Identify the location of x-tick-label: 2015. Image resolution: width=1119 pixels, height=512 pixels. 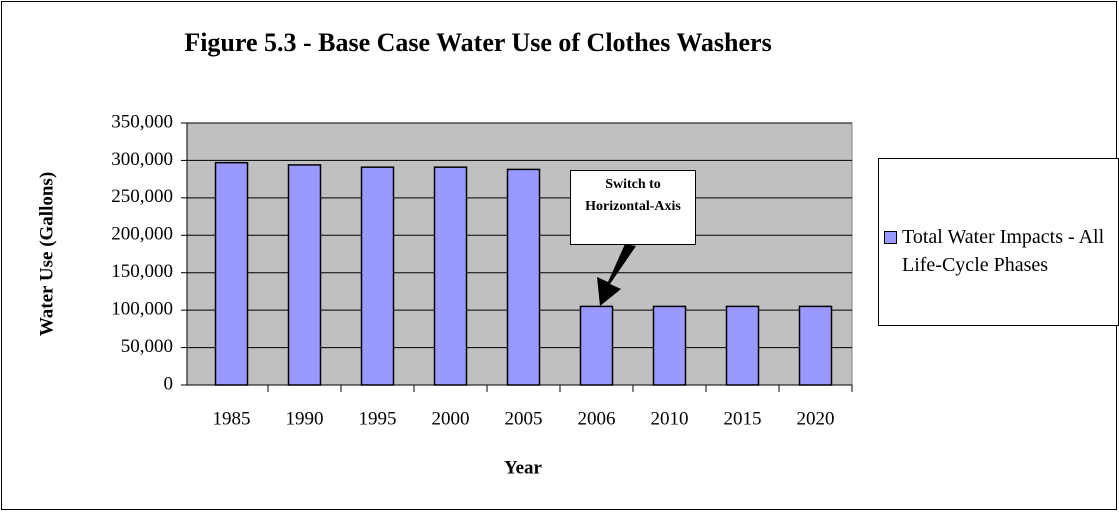
(743, 418).